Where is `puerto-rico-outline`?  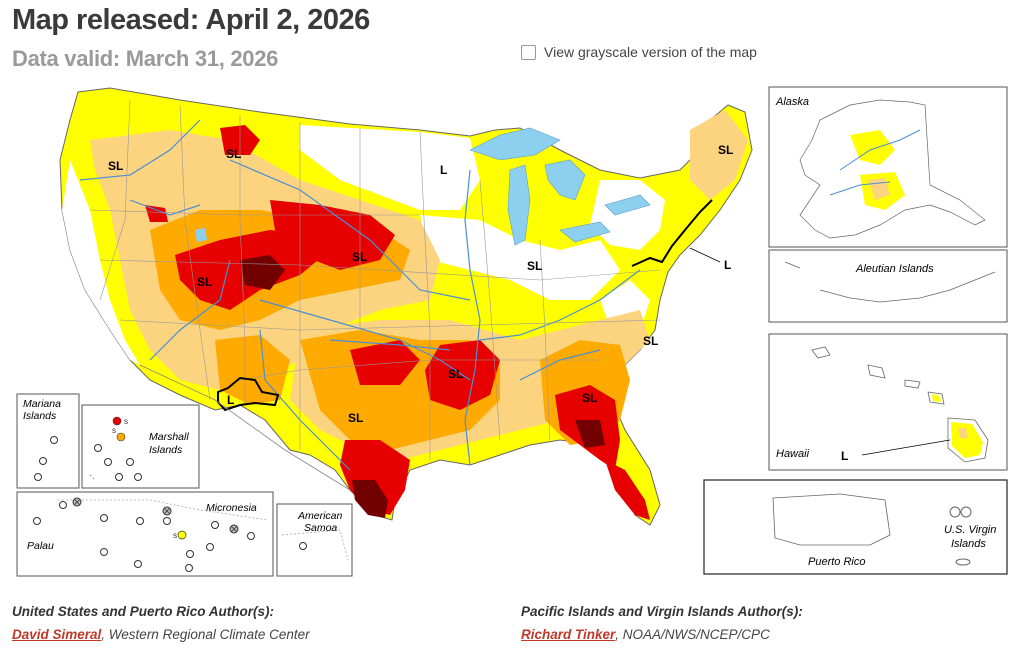
puerto-rico-outline is located at coordinates (831, 519).